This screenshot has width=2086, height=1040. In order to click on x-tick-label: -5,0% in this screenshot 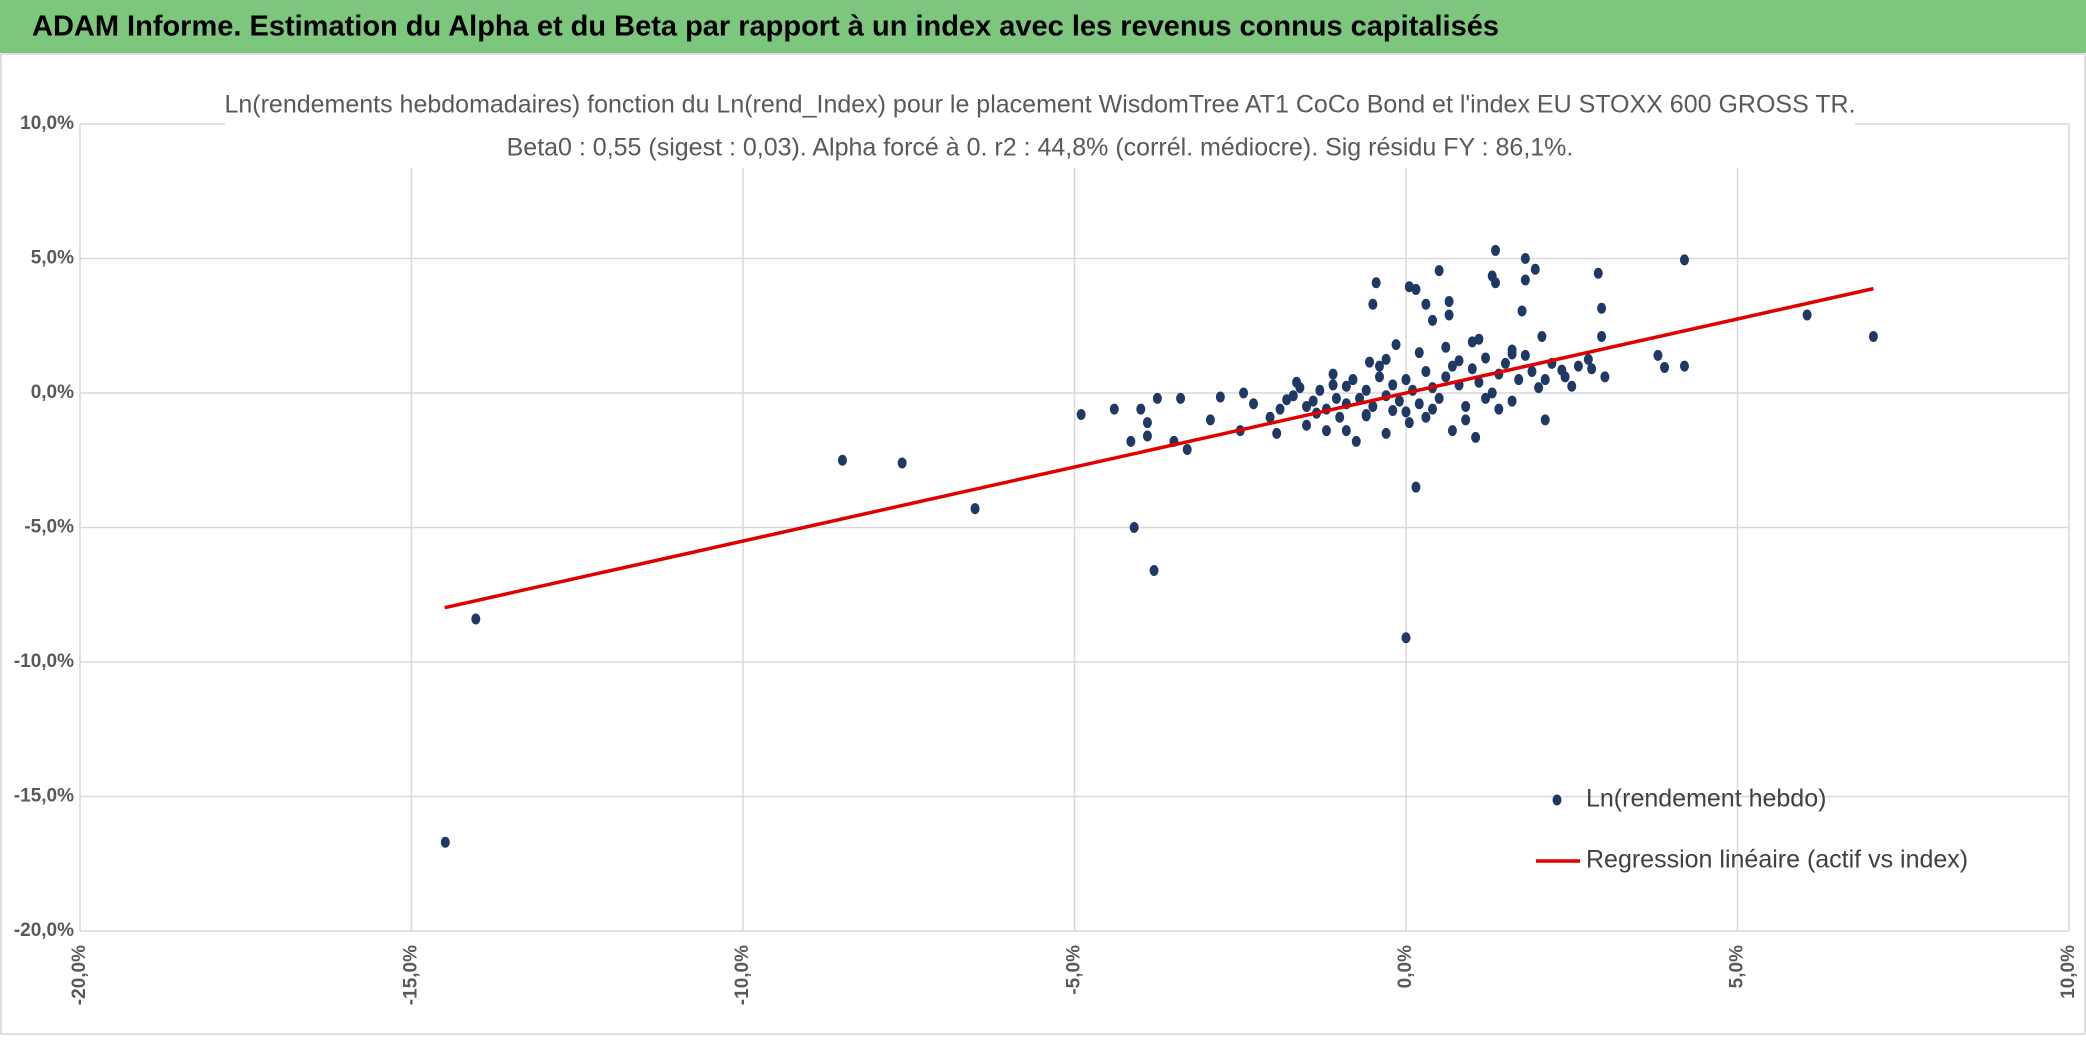, I will do `click(1074, 970)`.